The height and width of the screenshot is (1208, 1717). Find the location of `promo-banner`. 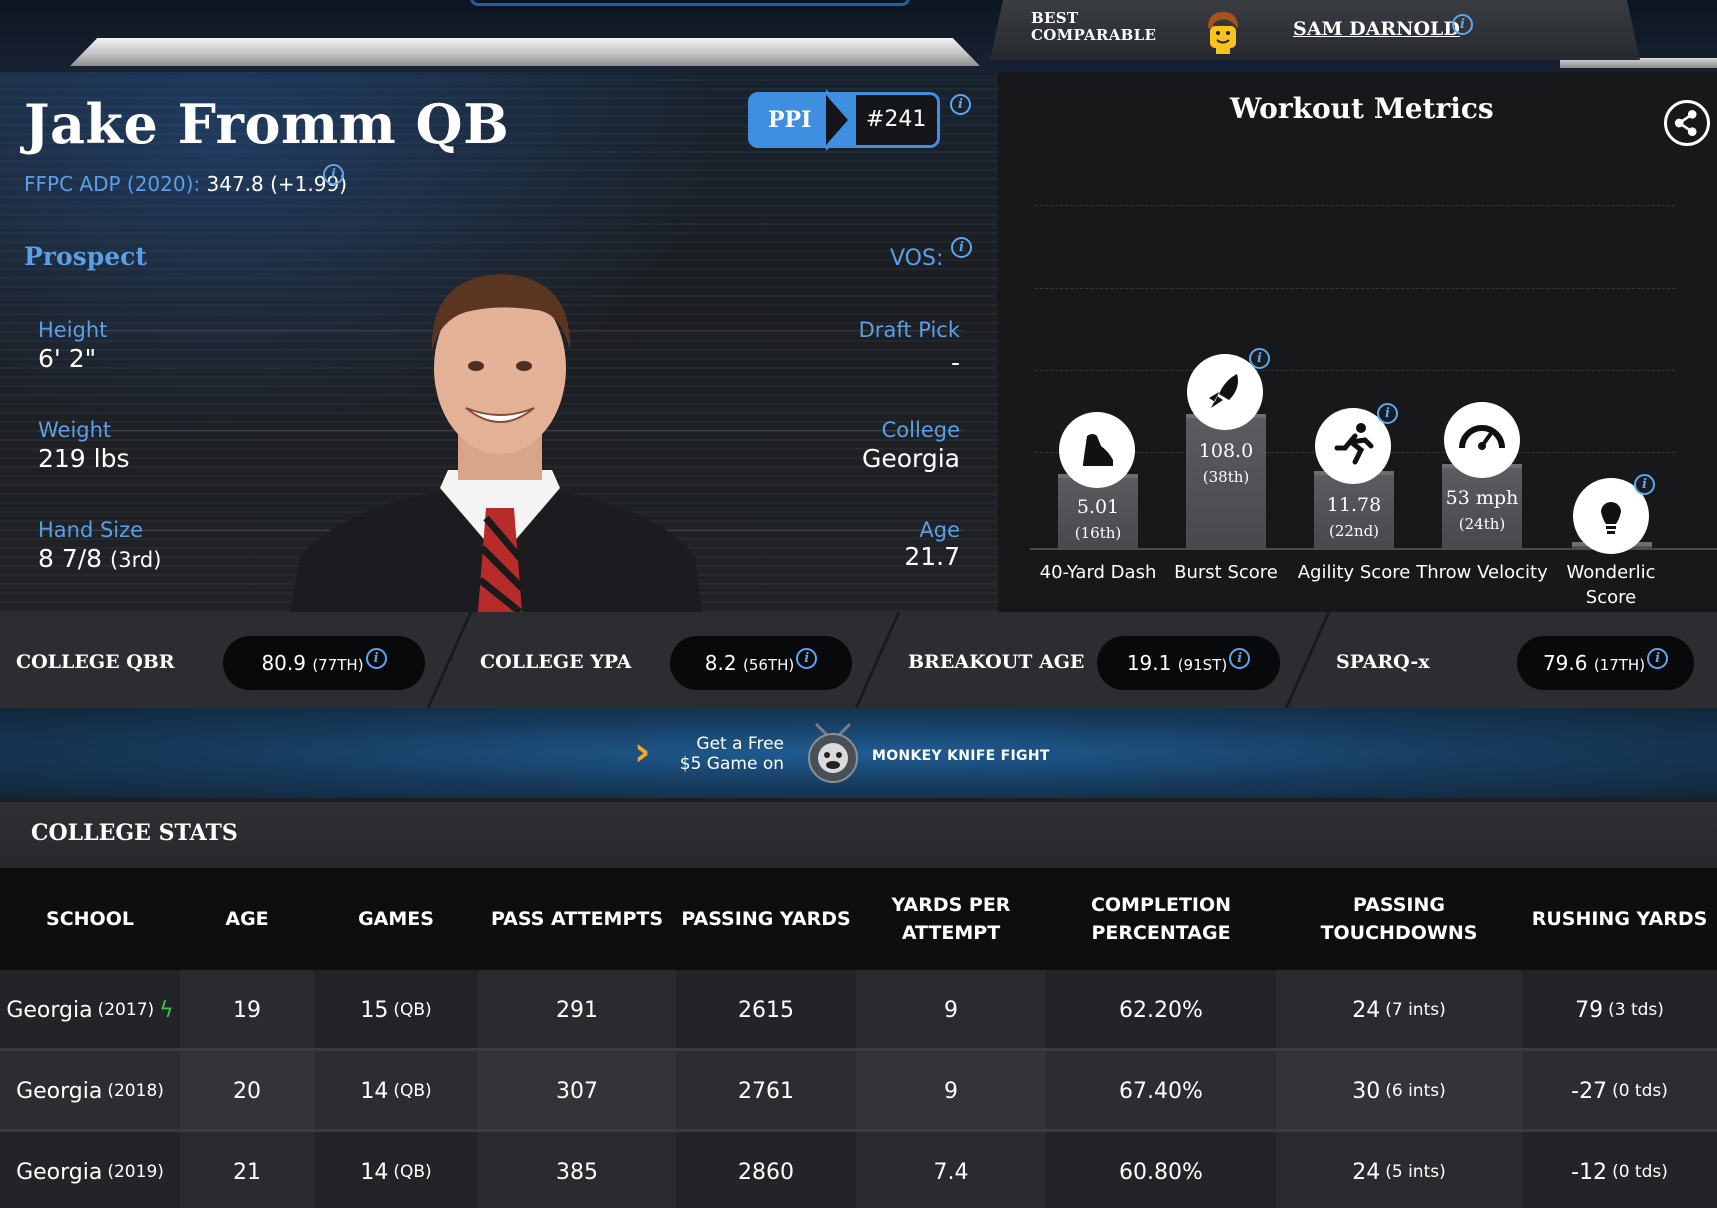

promo-banner is located at coordinates (858, 753).